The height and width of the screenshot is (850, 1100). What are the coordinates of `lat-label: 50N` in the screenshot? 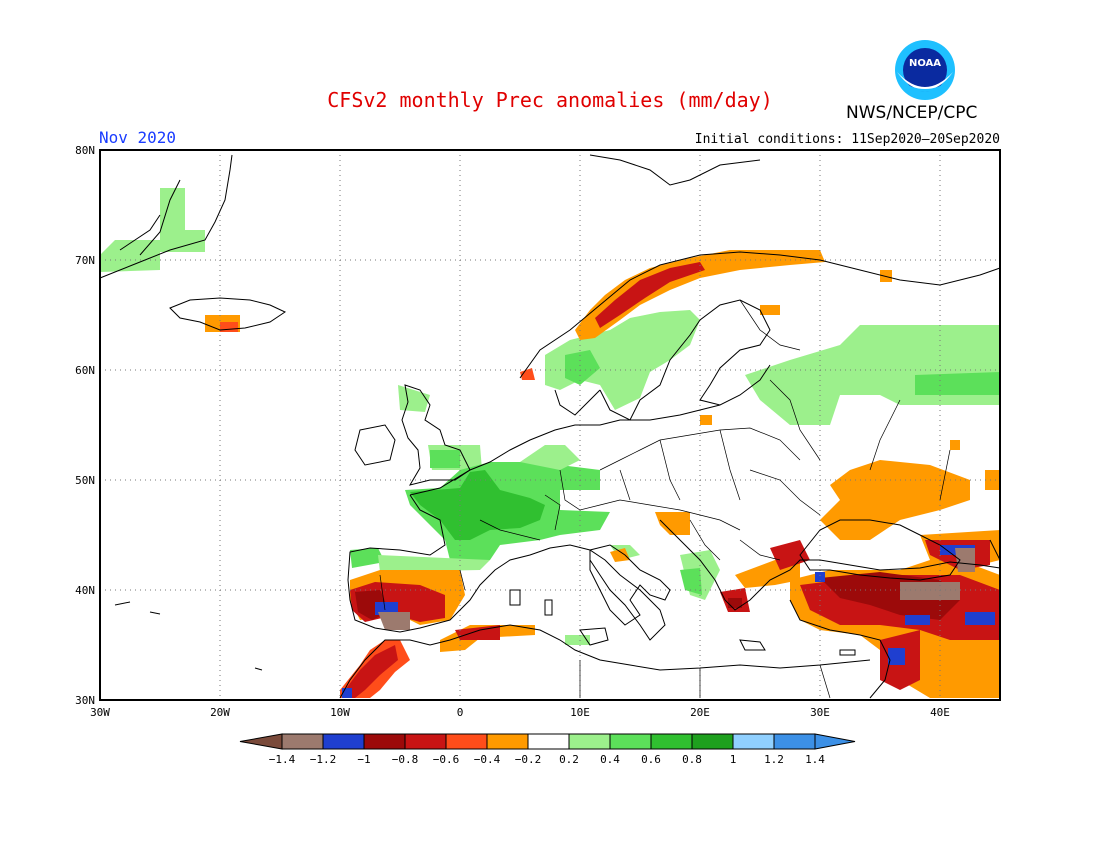 It's located at (85, 480).